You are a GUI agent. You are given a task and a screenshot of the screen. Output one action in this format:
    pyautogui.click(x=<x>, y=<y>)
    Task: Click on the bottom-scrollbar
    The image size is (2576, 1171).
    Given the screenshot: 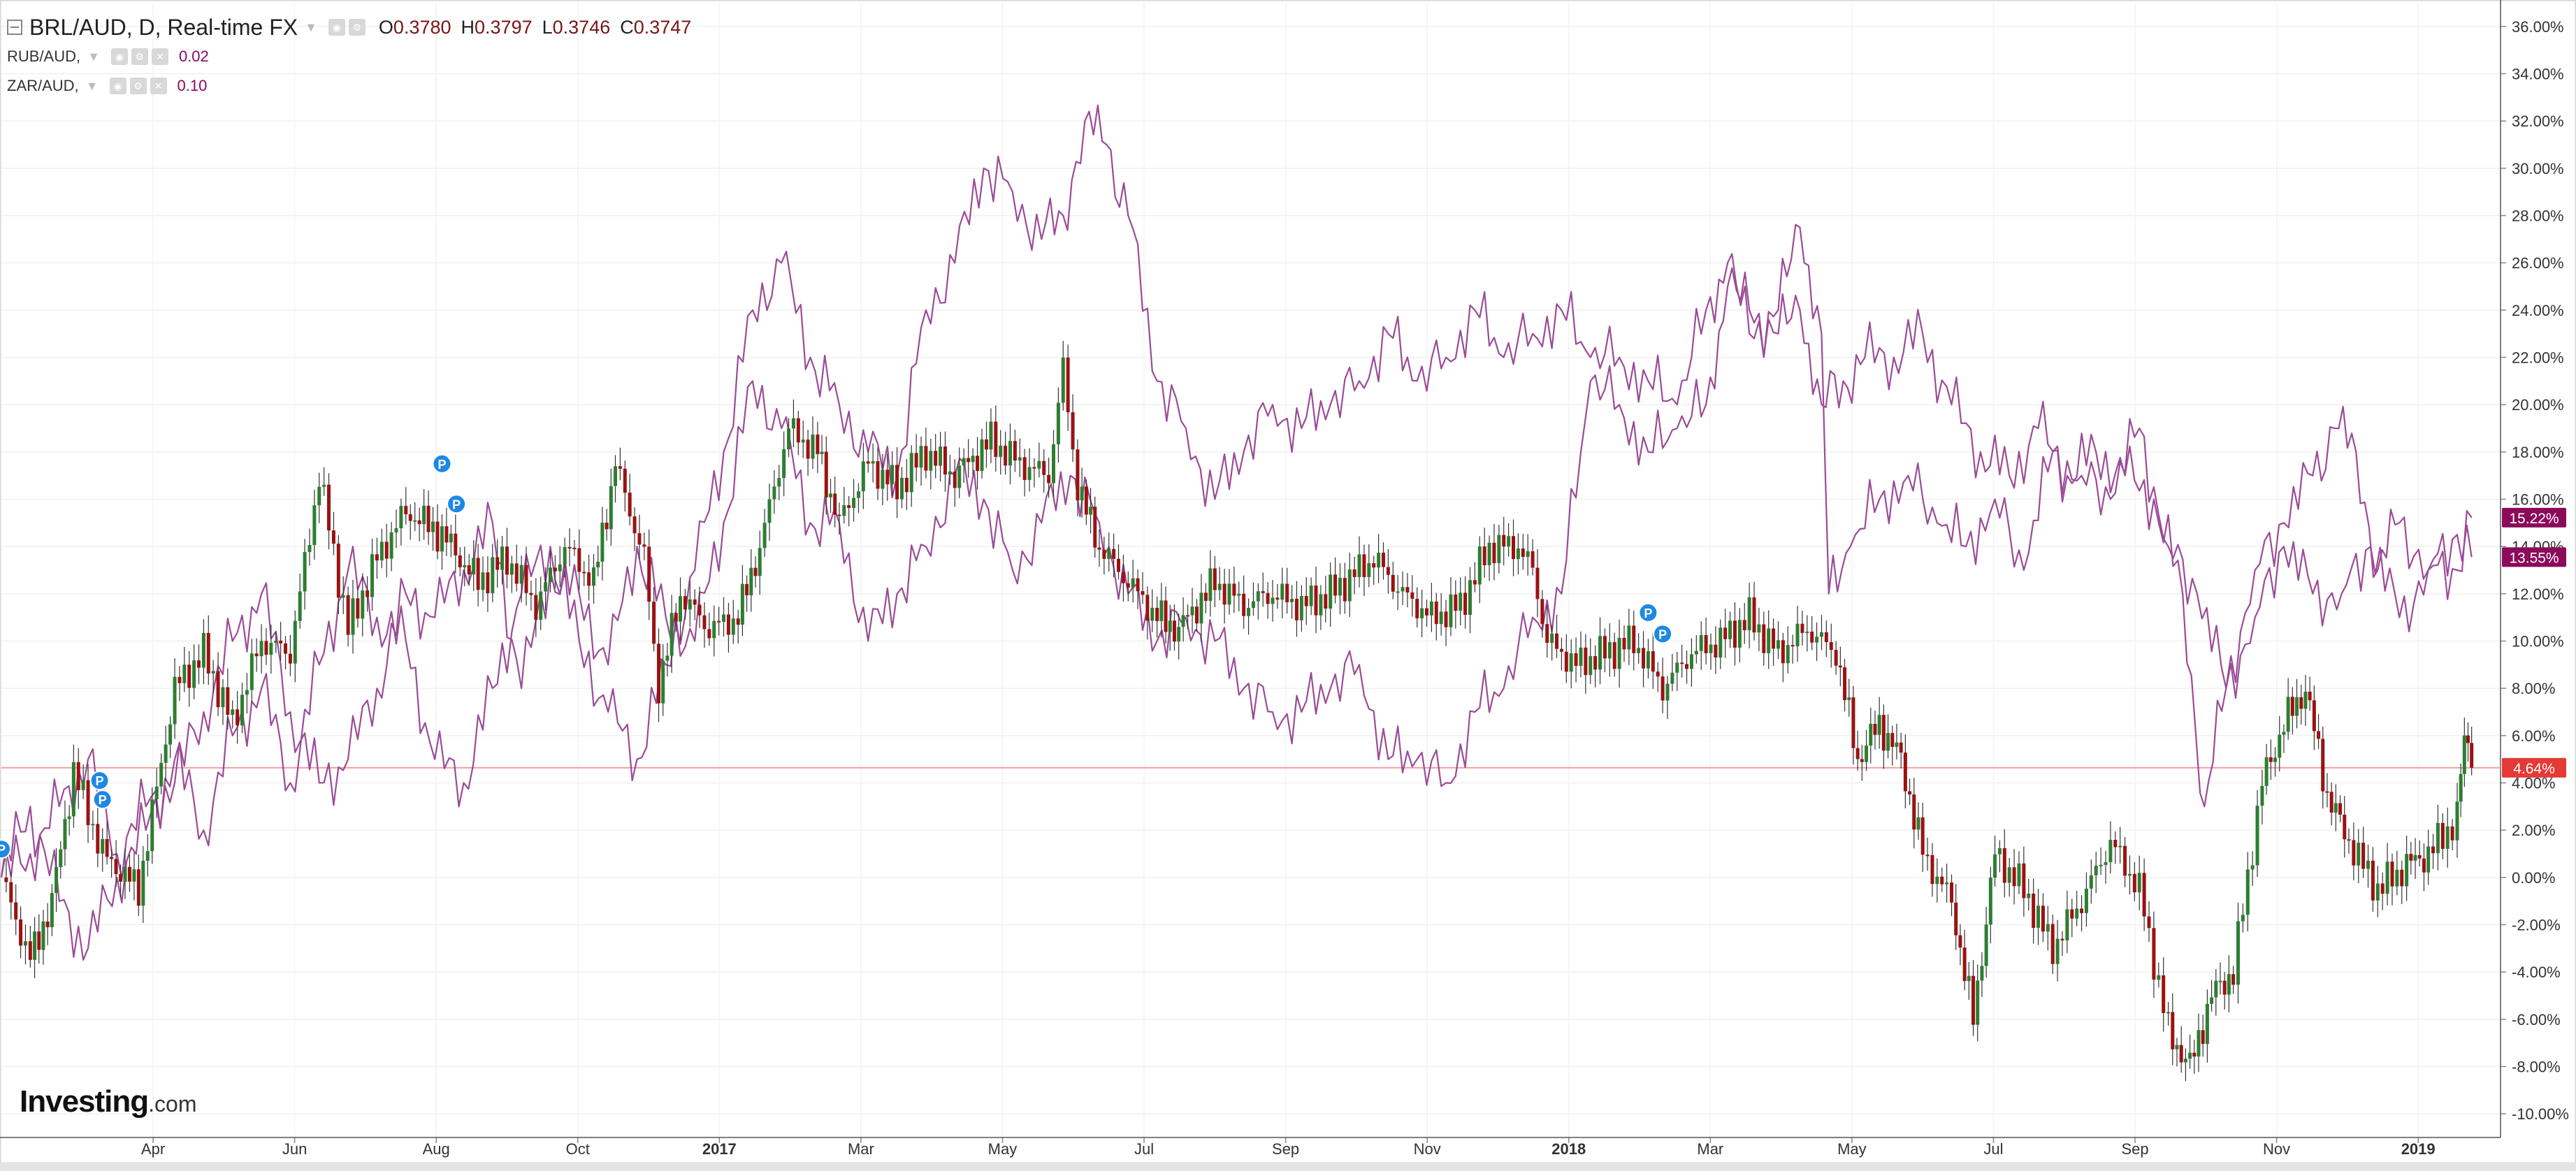 What is the action you would take?
    pyautogui.click(x=1288, y=1167)
    